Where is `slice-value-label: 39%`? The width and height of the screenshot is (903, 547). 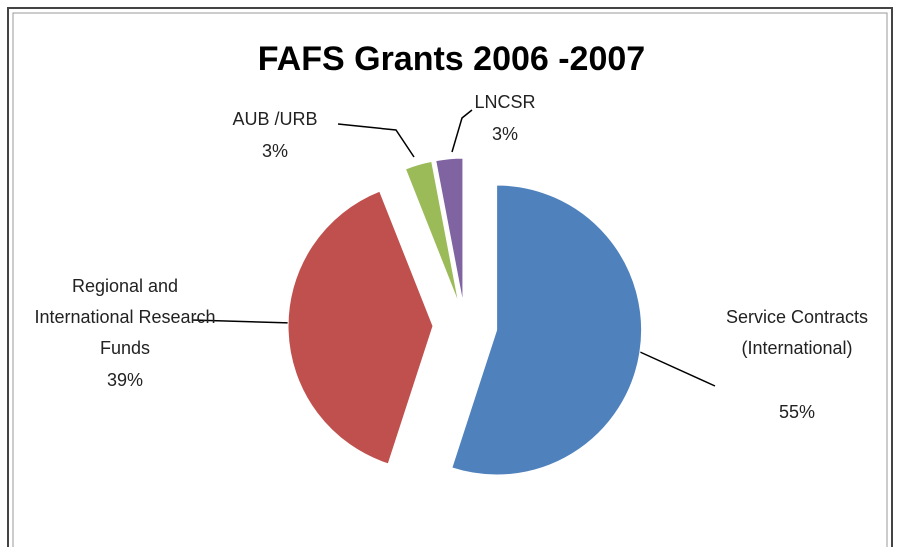 slice-value-label: 39% is located at coordinates (125, 380).